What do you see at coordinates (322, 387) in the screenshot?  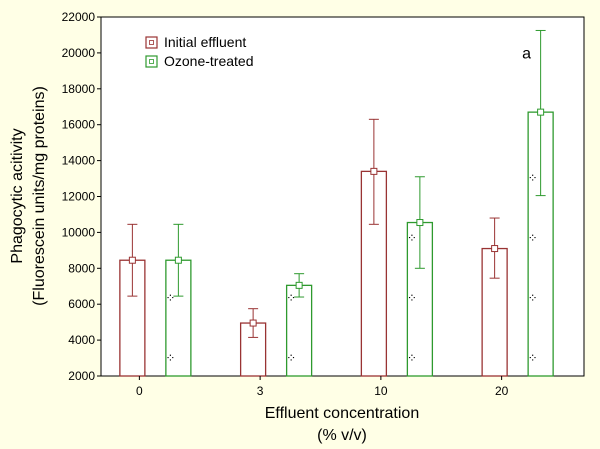 I see `x-axis: 0 3 10 20` at bounding box center [322, 387].